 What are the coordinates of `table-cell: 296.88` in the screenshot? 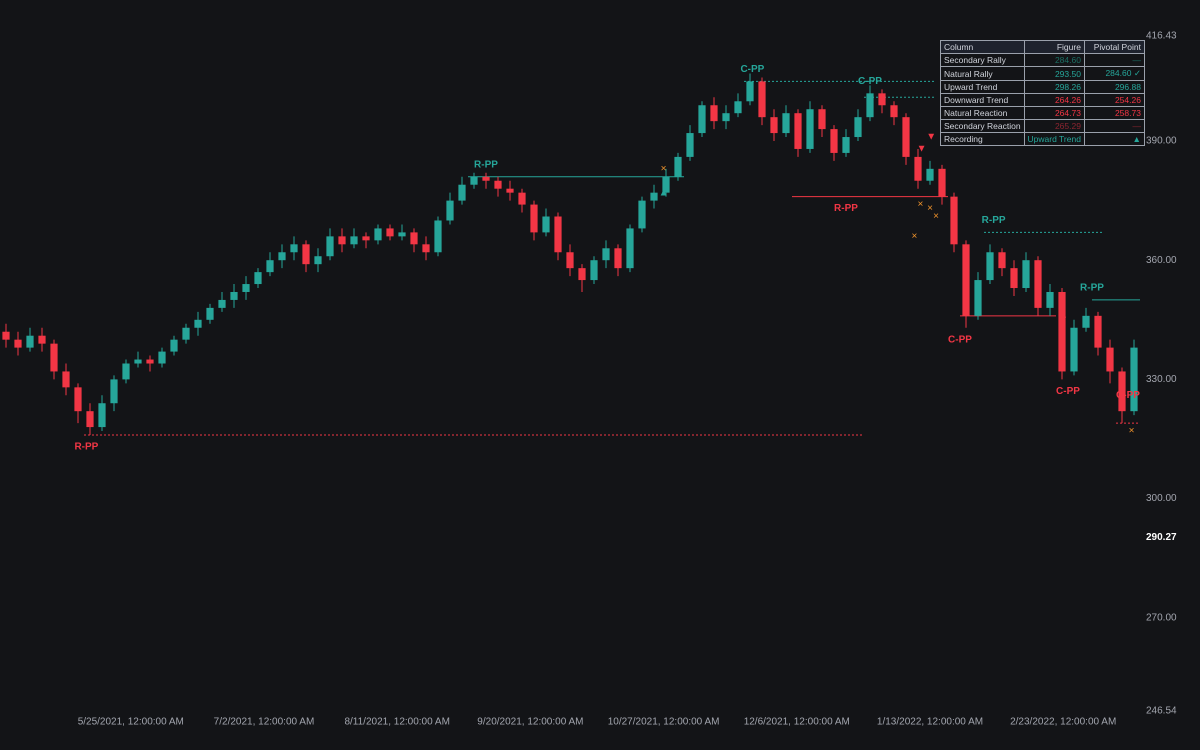 It's located at (1114, 87).